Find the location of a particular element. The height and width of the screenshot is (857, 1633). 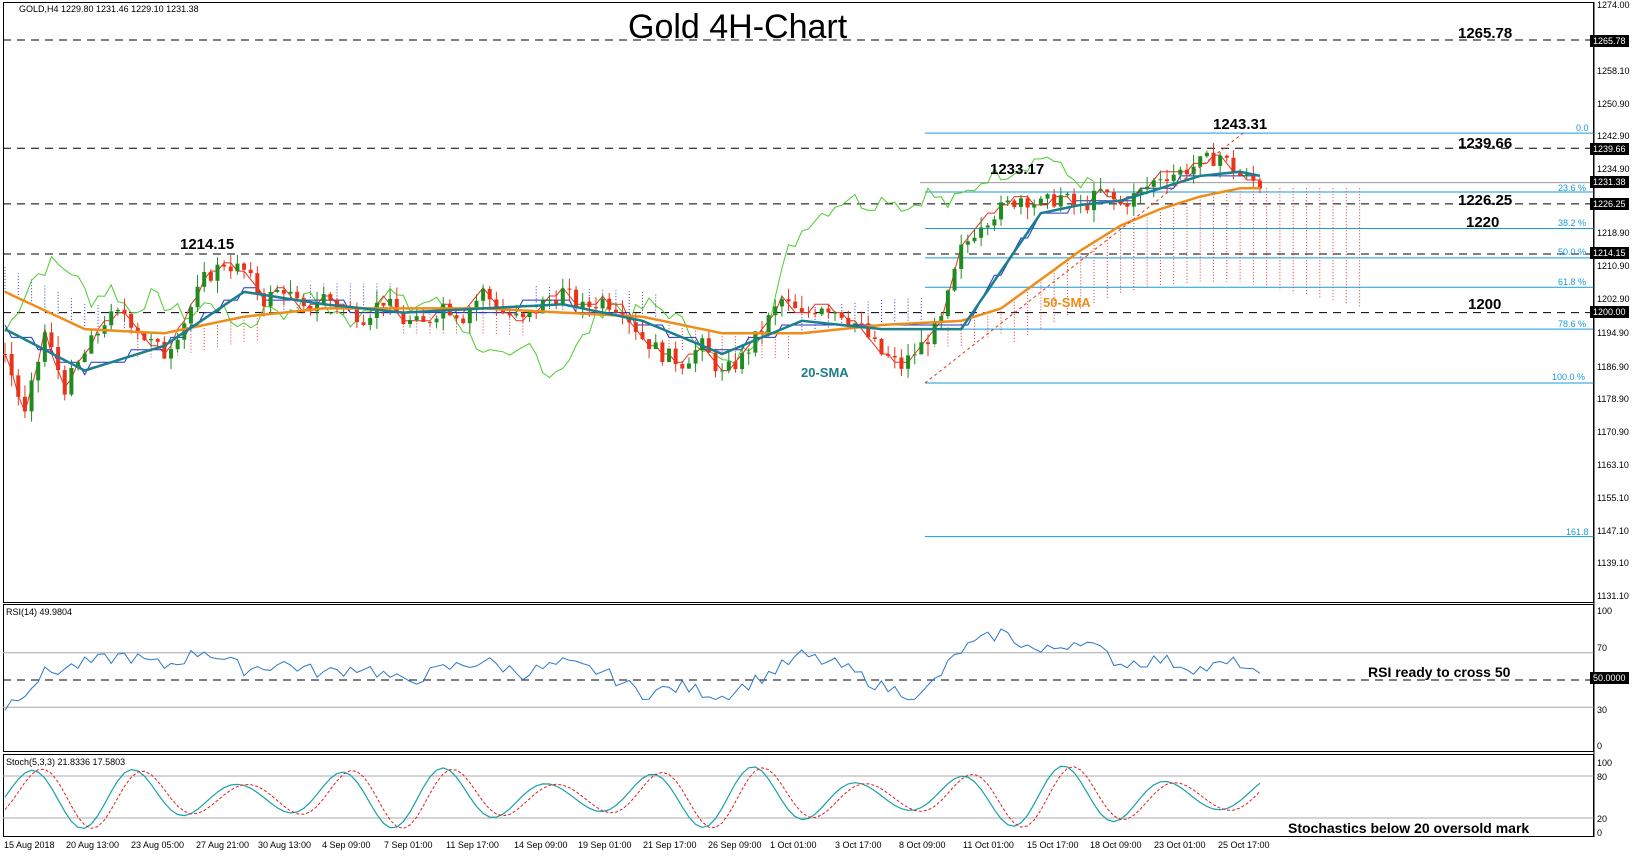

level-label-1239: 1239.66 is located at coordinates (1485, 143).